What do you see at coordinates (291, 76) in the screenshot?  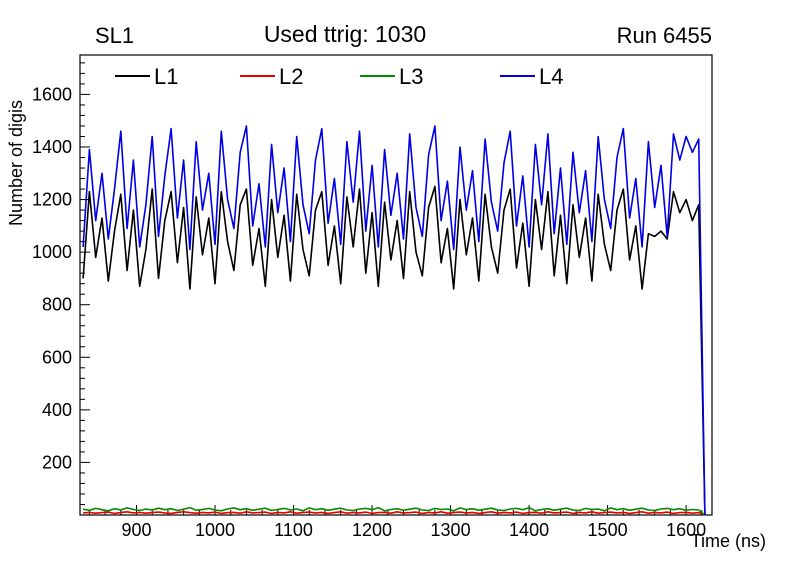 I see `legend-label-l2: L2` at bounding box center [291, 76].